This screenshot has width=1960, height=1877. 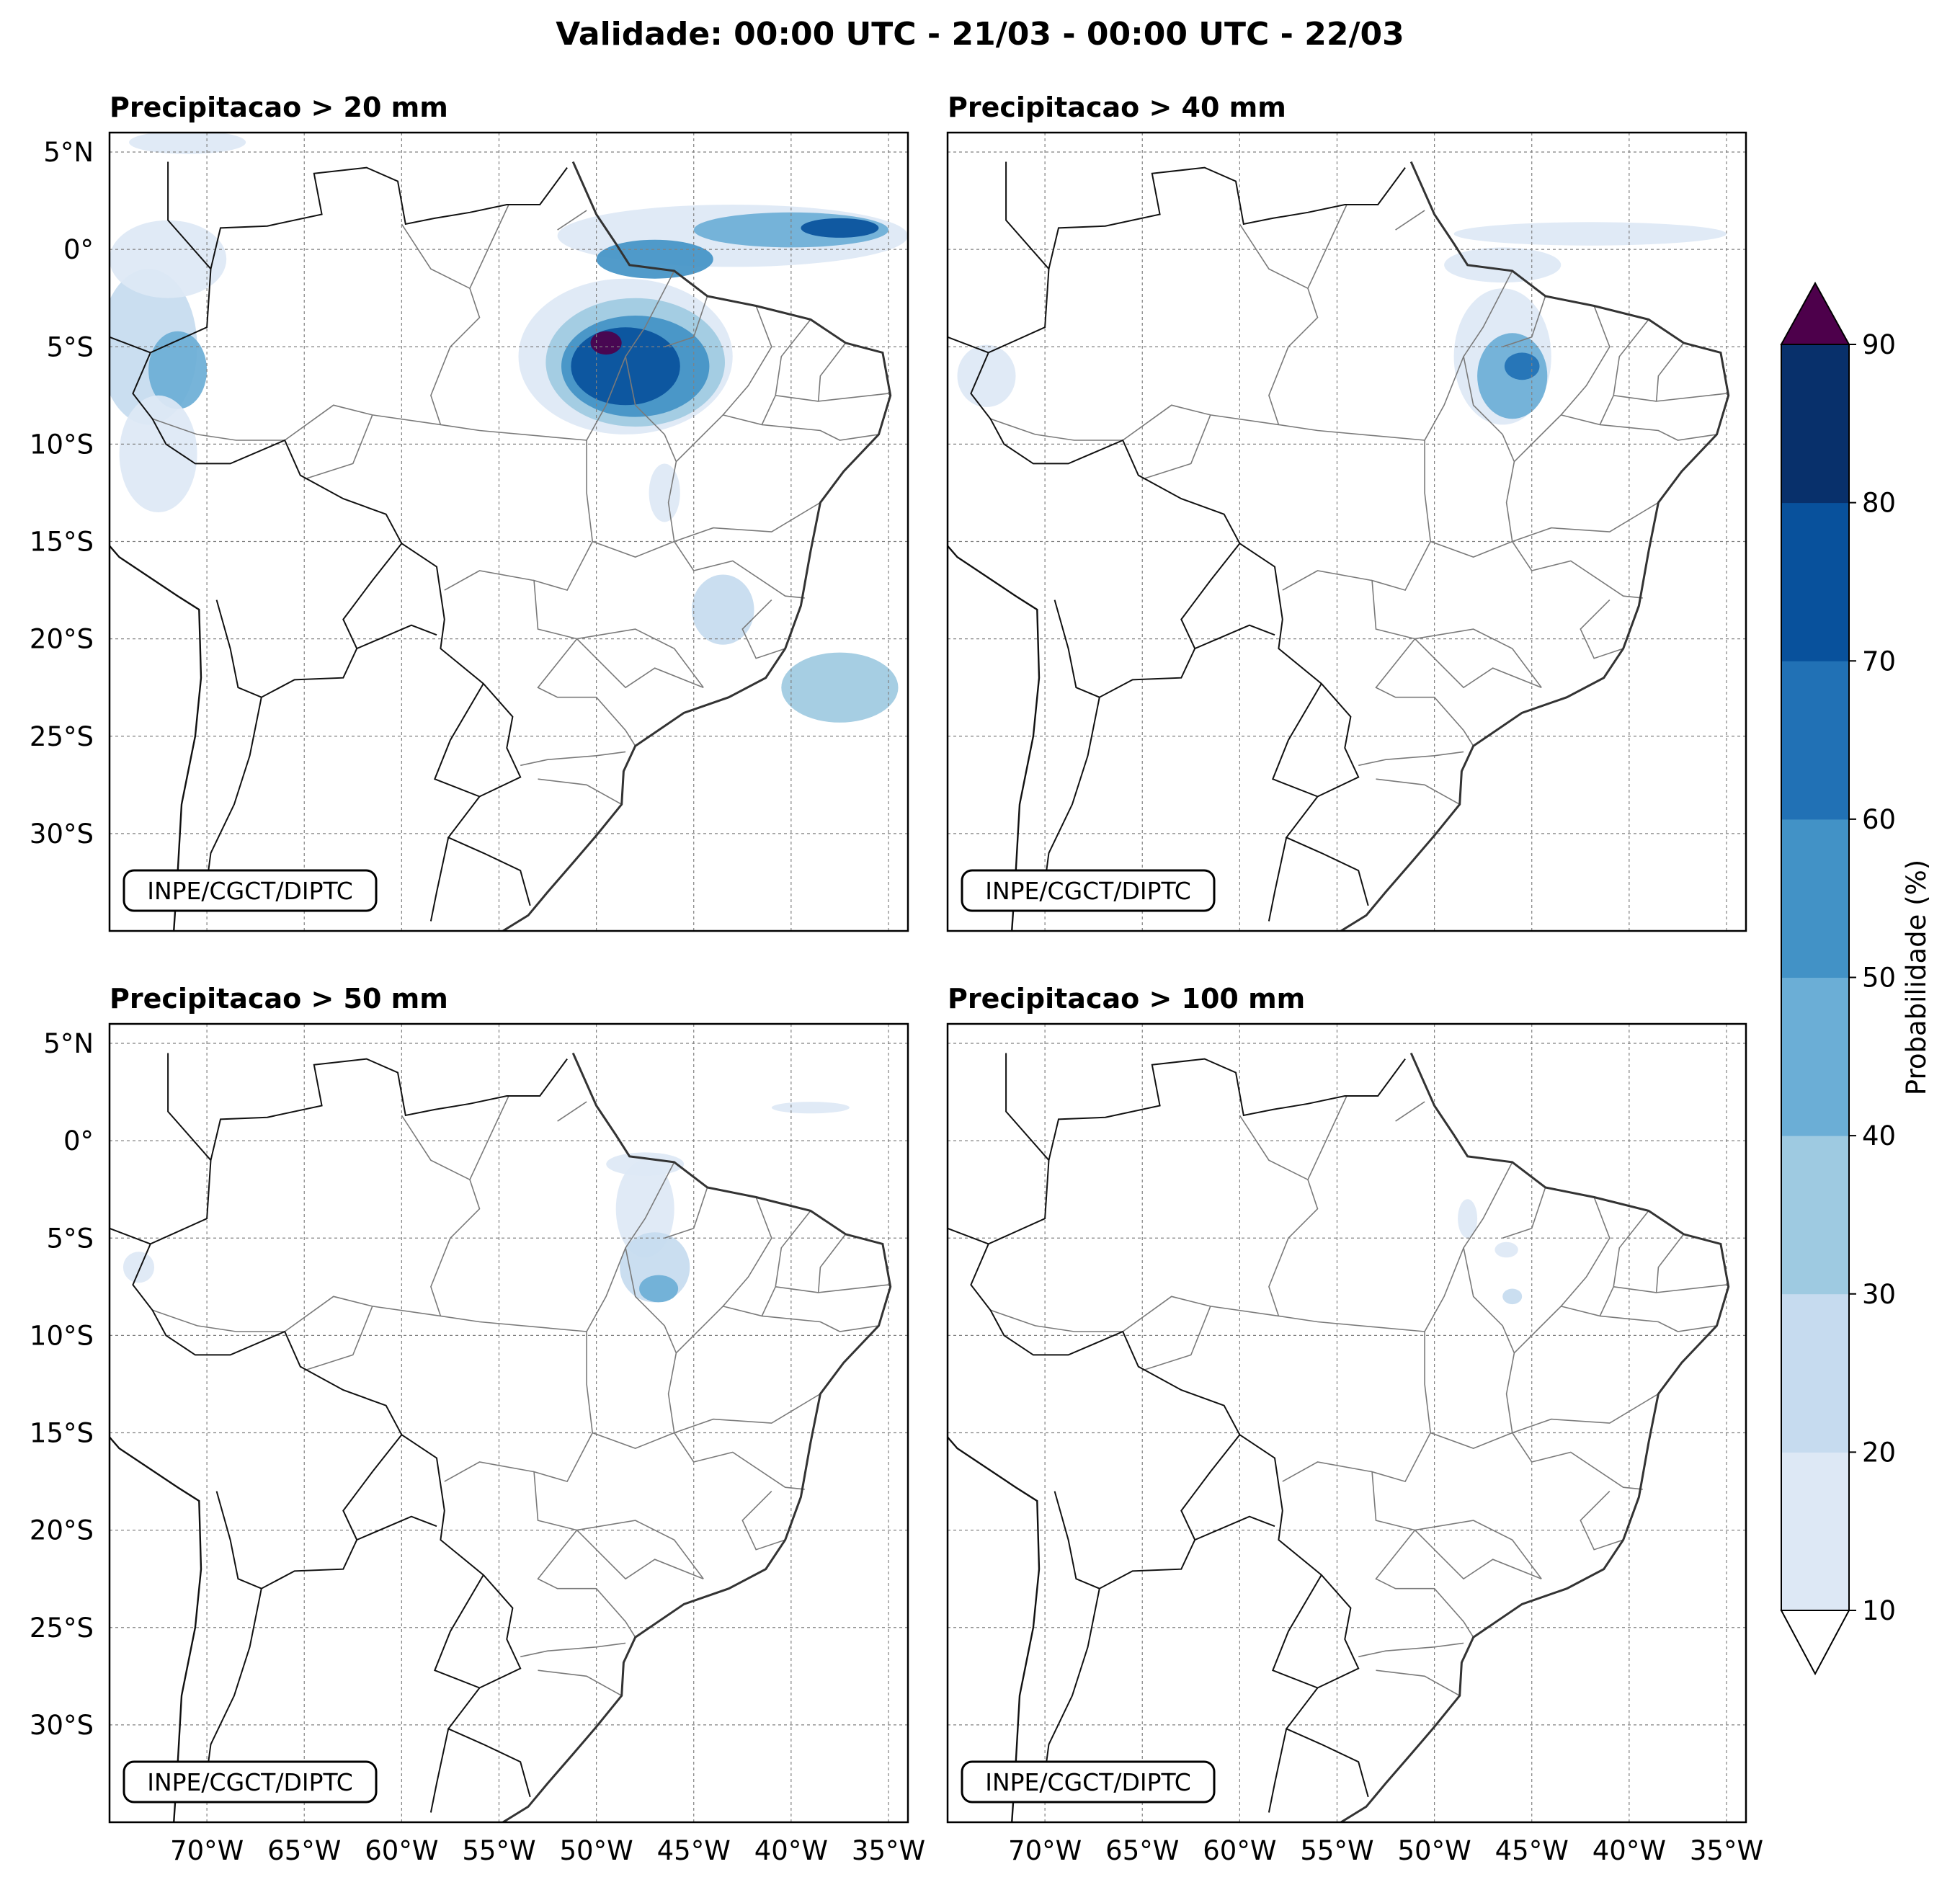 I want to click on panel-title: Precipitacao > 50 mm, so click(x=279, y=999).